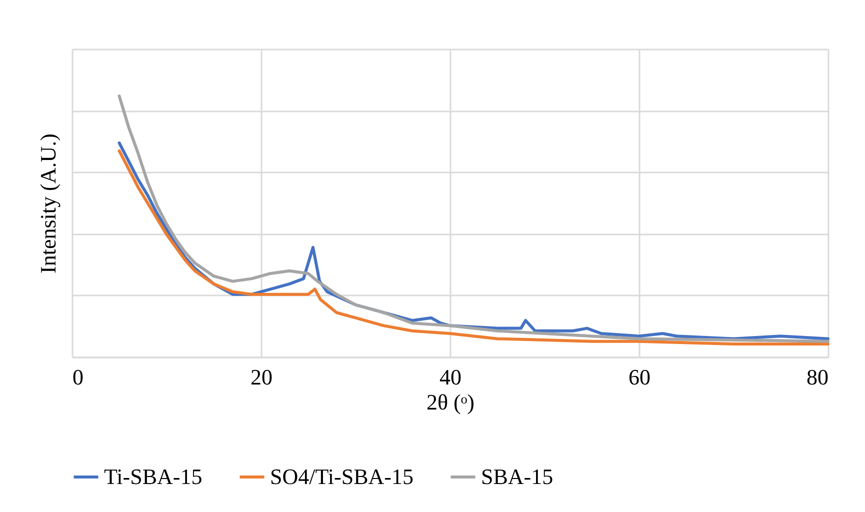 The width and height of the screenshot is (865, 512). What do you see at coordinates (517, 476) in the screenshot?
I see `legend-label: SBA-15` at bounding box center [517, 476].